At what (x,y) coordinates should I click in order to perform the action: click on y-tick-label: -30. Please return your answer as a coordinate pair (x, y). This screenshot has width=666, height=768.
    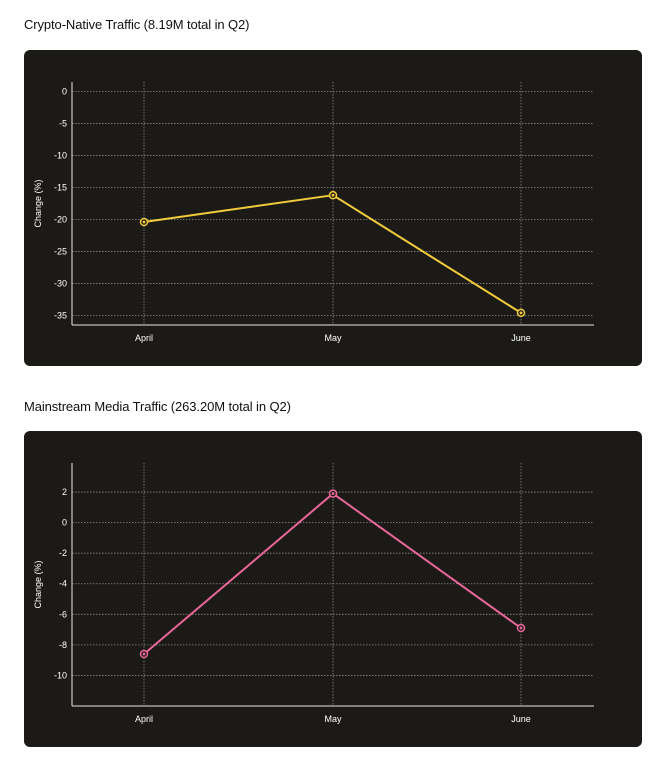
    Looking at the image, I should click on (60, 283).